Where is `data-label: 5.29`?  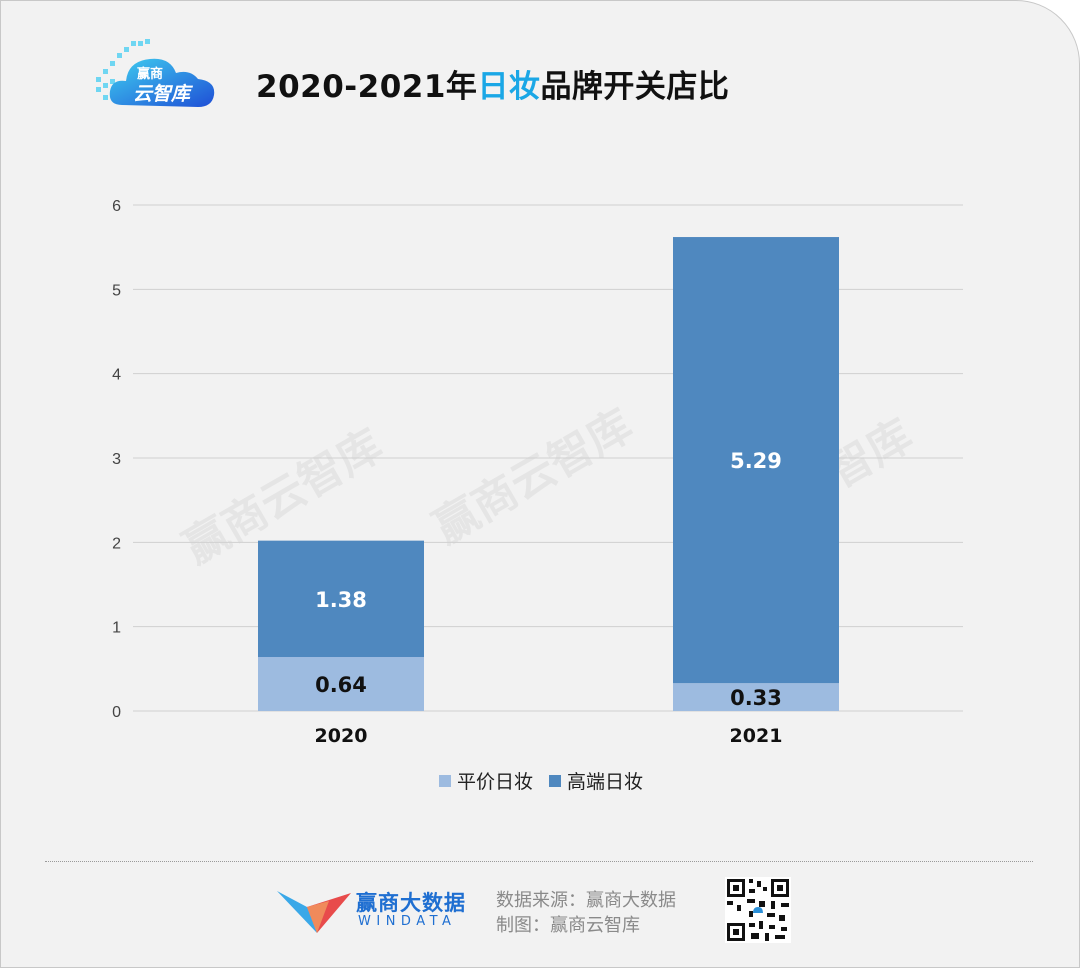
data-label: 5.29 is located at coordinates (756, 461).